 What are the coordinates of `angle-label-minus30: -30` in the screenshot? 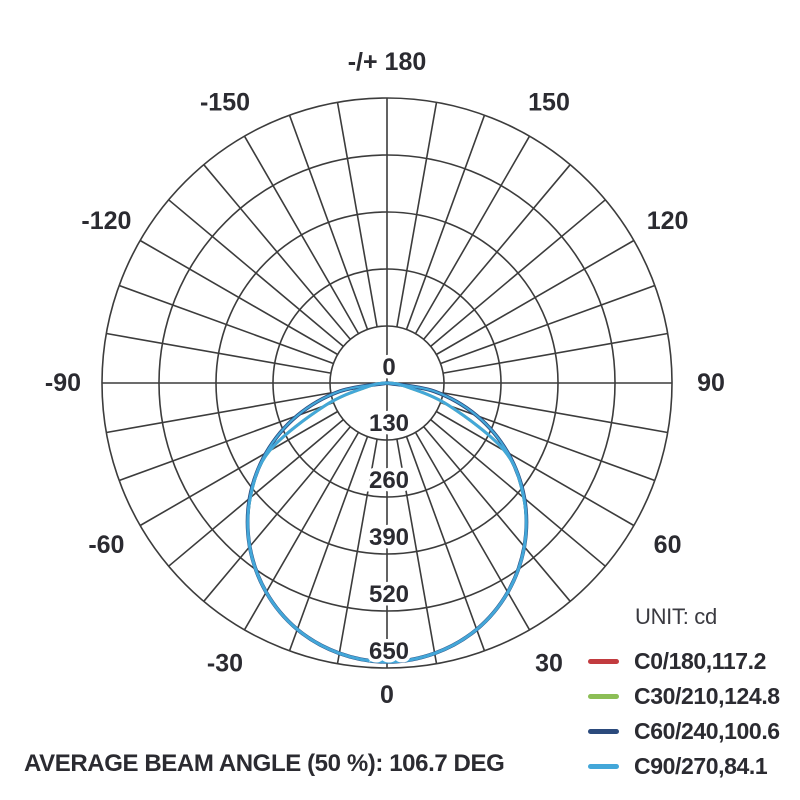 It's located at (225, 664).